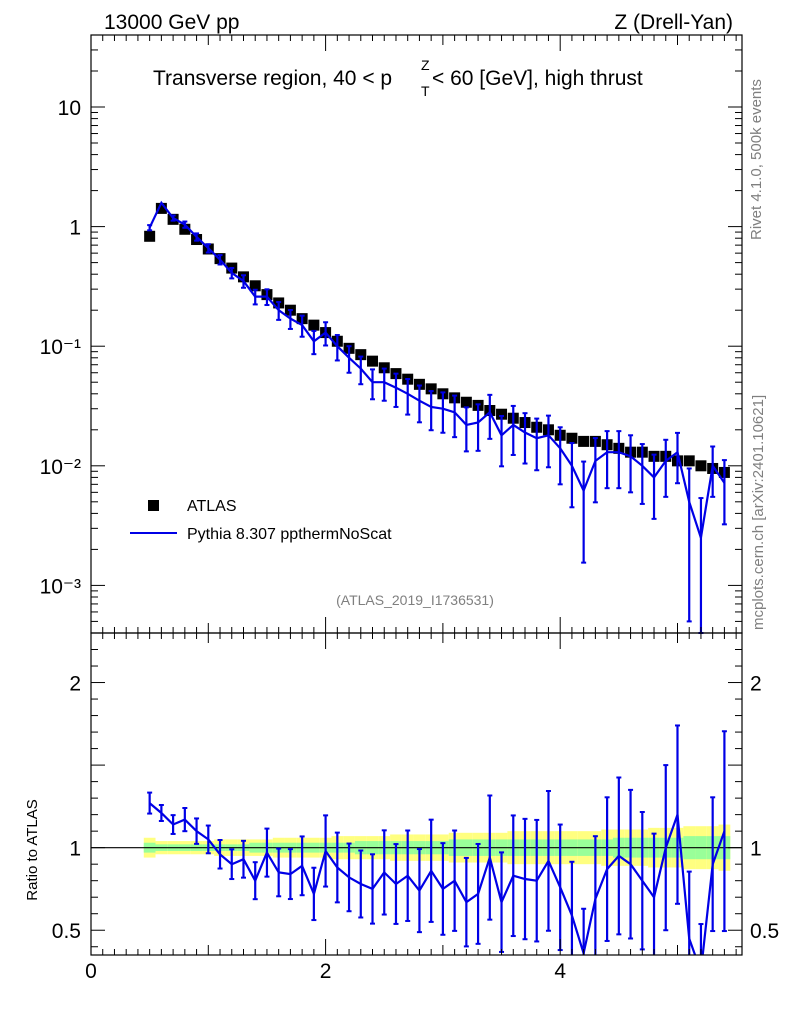 The height and width of the screenshot is (1024, 786). I want to click on plot-title-pre: Transverse region, 40 < p, so click(272, 78).